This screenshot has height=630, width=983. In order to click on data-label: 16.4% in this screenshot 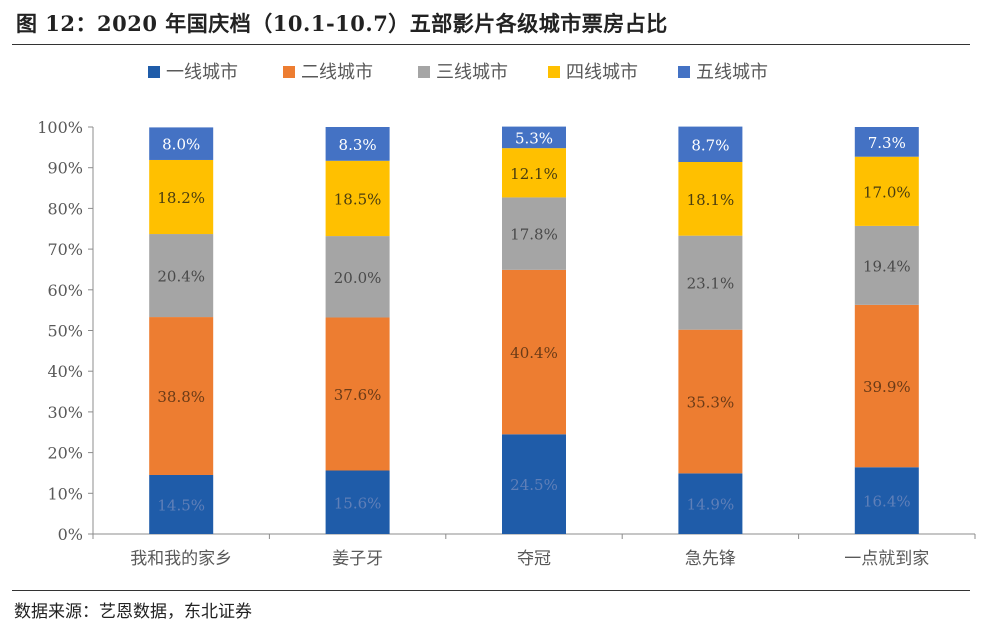, I will do `click(887, 502)`.